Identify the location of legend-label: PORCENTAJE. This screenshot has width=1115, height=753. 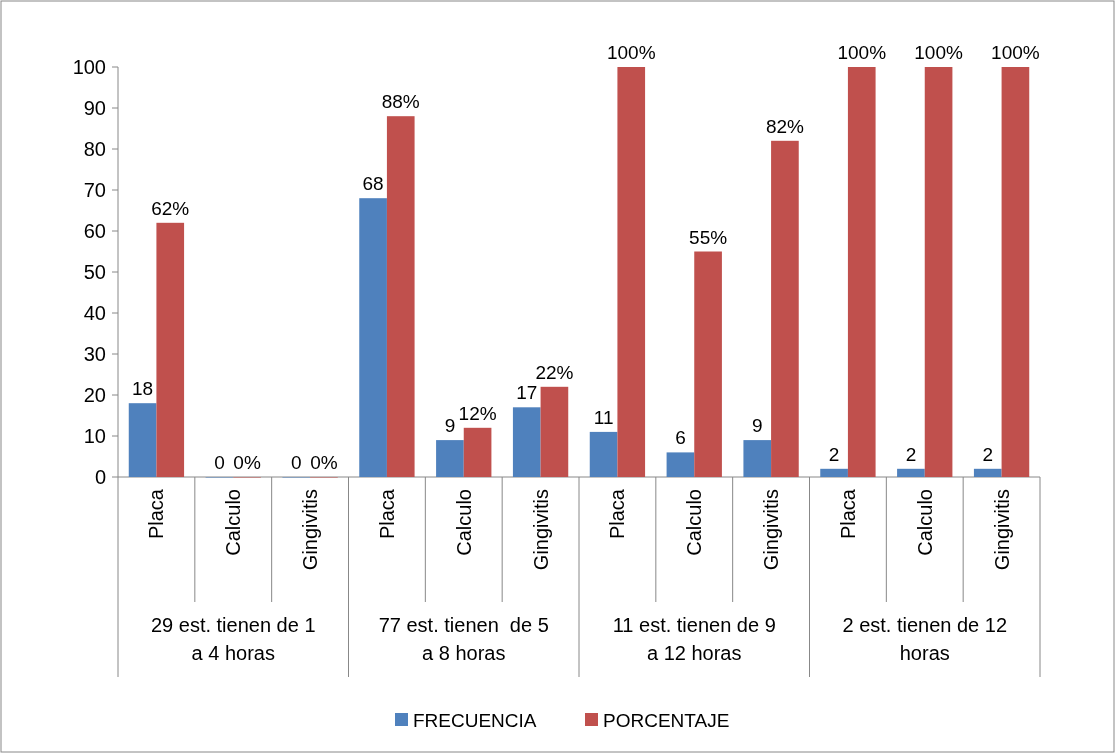
(666, 720).